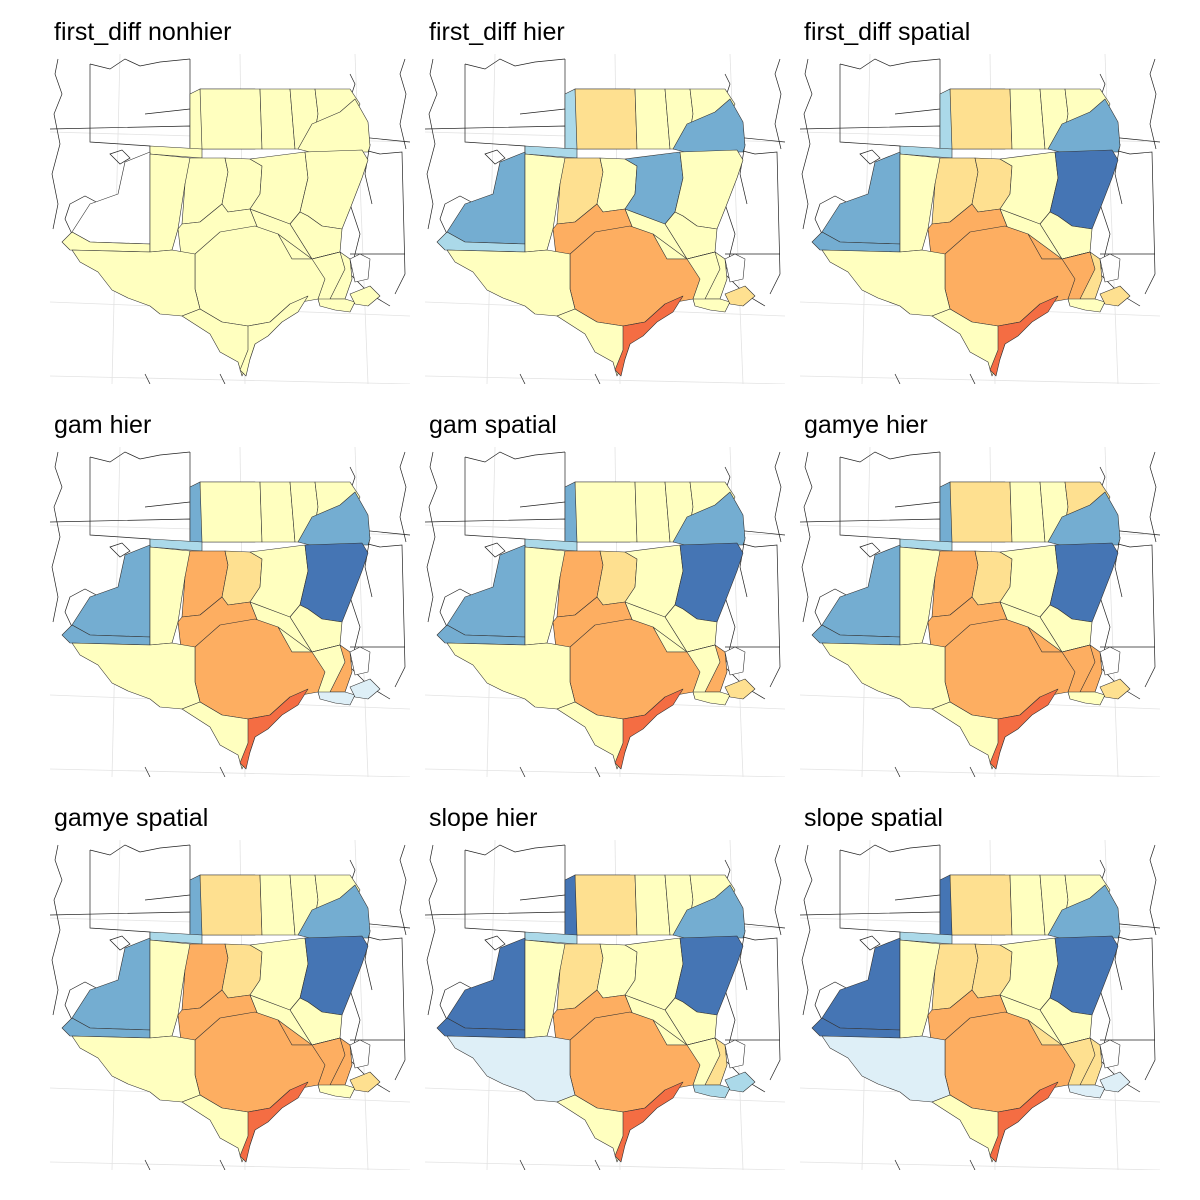 The image size is (1200, 1200). I want to click on map-panel: gam hier, so click(230, 585).